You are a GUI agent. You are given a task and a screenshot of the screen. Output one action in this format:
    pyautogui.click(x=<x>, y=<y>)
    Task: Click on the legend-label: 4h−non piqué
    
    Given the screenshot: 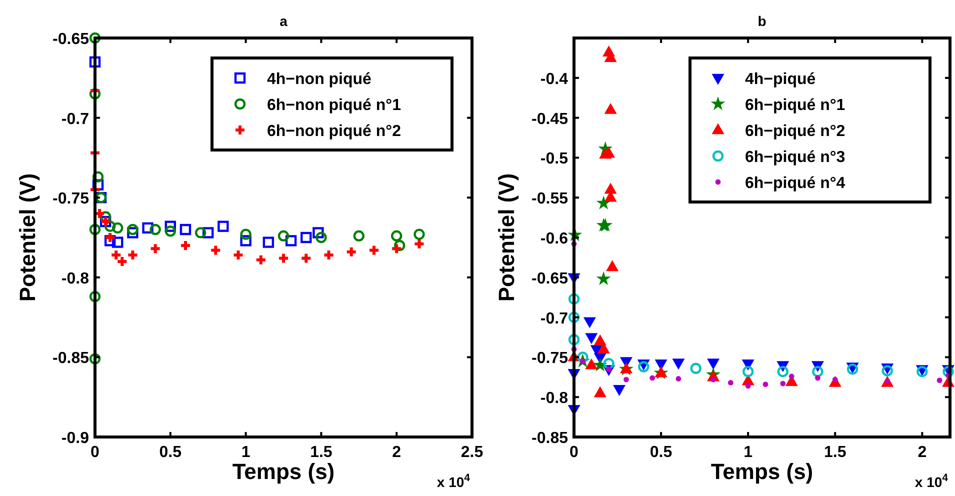 What is the action you would take?
    pyautogui.click(x=319, y=79)
    